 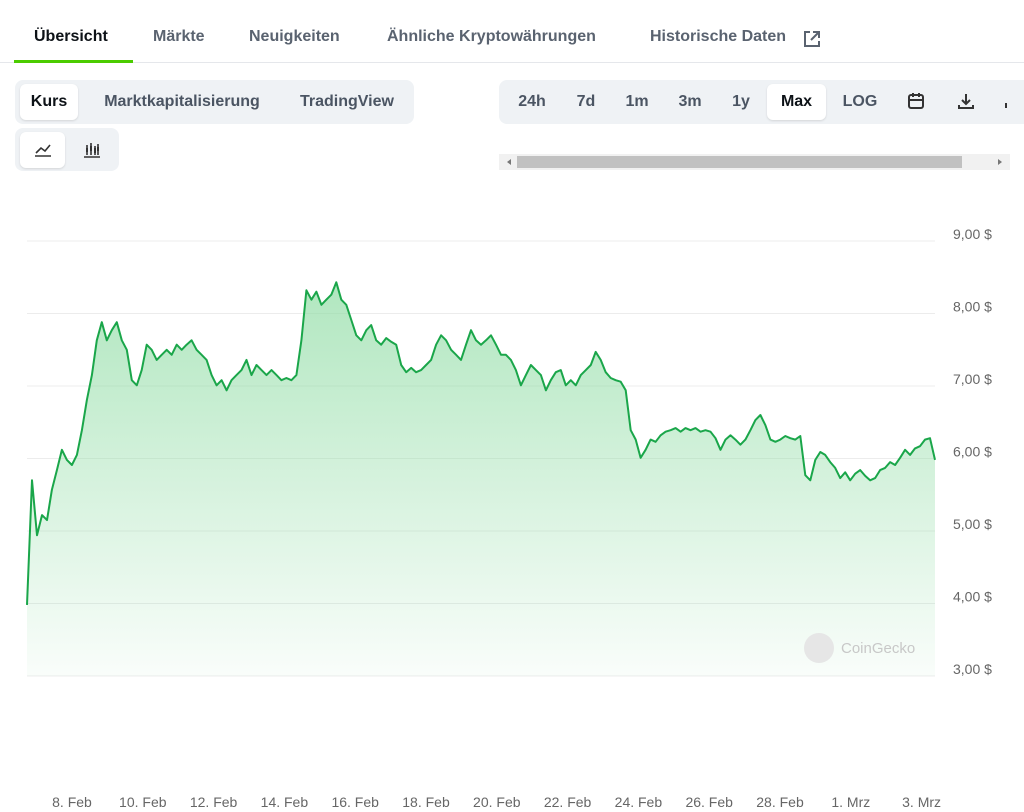 I want to click on mode-group, so click(x=214, y=102).